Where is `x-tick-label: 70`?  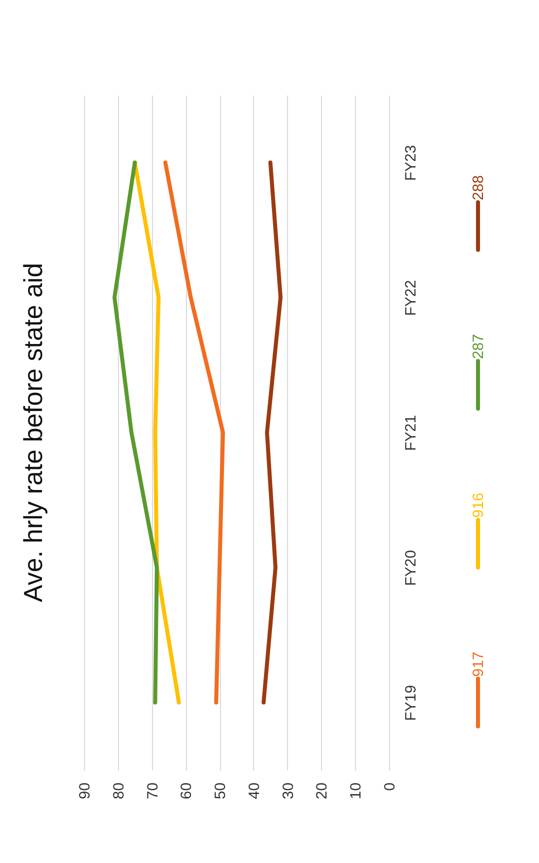
x-tick-label: 70 is located at coordinates (153, 791).